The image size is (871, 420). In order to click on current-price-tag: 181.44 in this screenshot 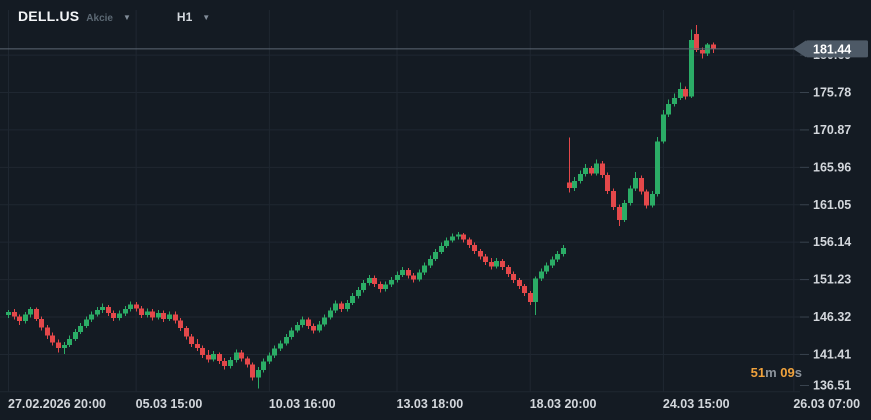, I will do `click(830, 49)`.